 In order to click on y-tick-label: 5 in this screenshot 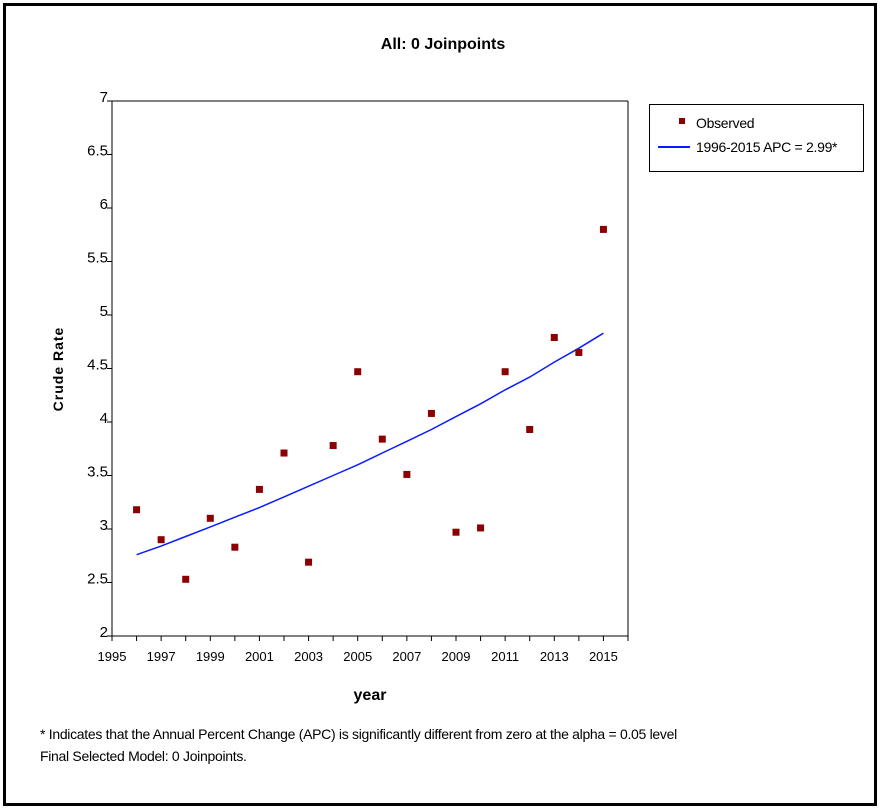, I will do `click(104, 311)`.